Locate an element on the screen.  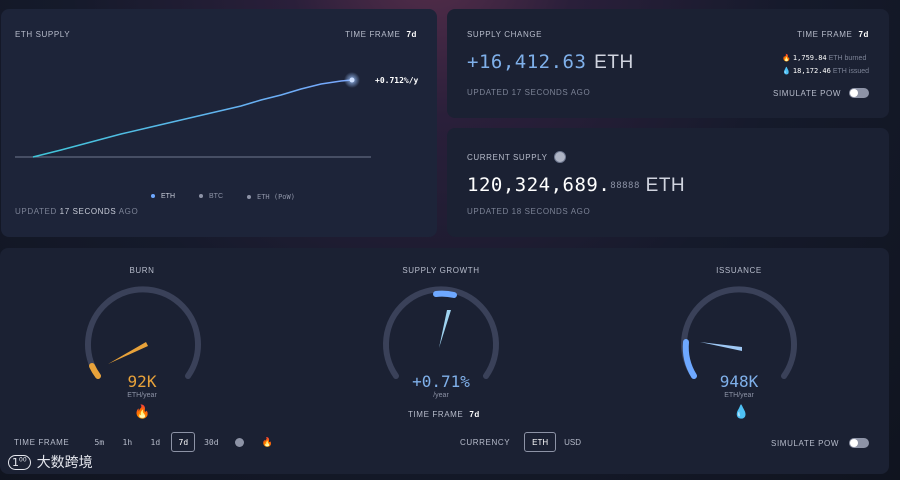
burned-label: ETH burned is located at coordinates (847, 58).